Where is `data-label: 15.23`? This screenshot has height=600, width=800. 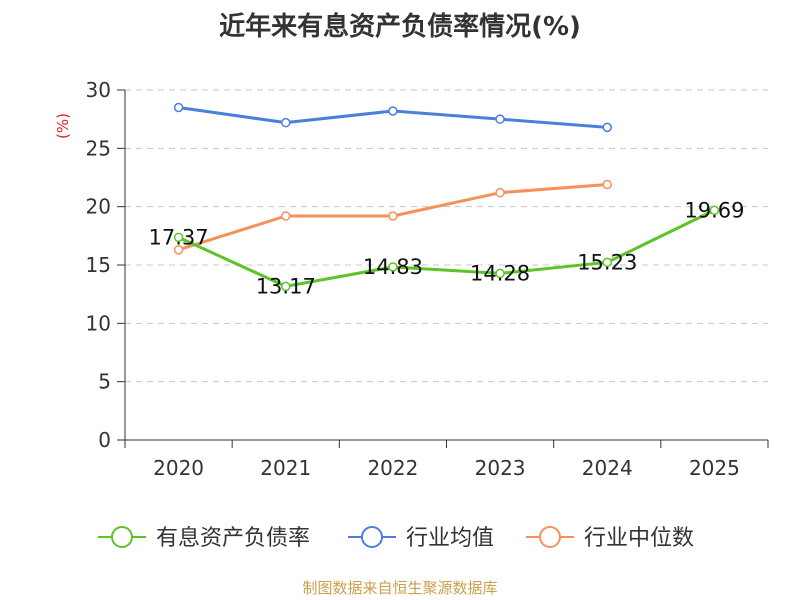 data-label: 15.23 is located at coordinates (607, 262).